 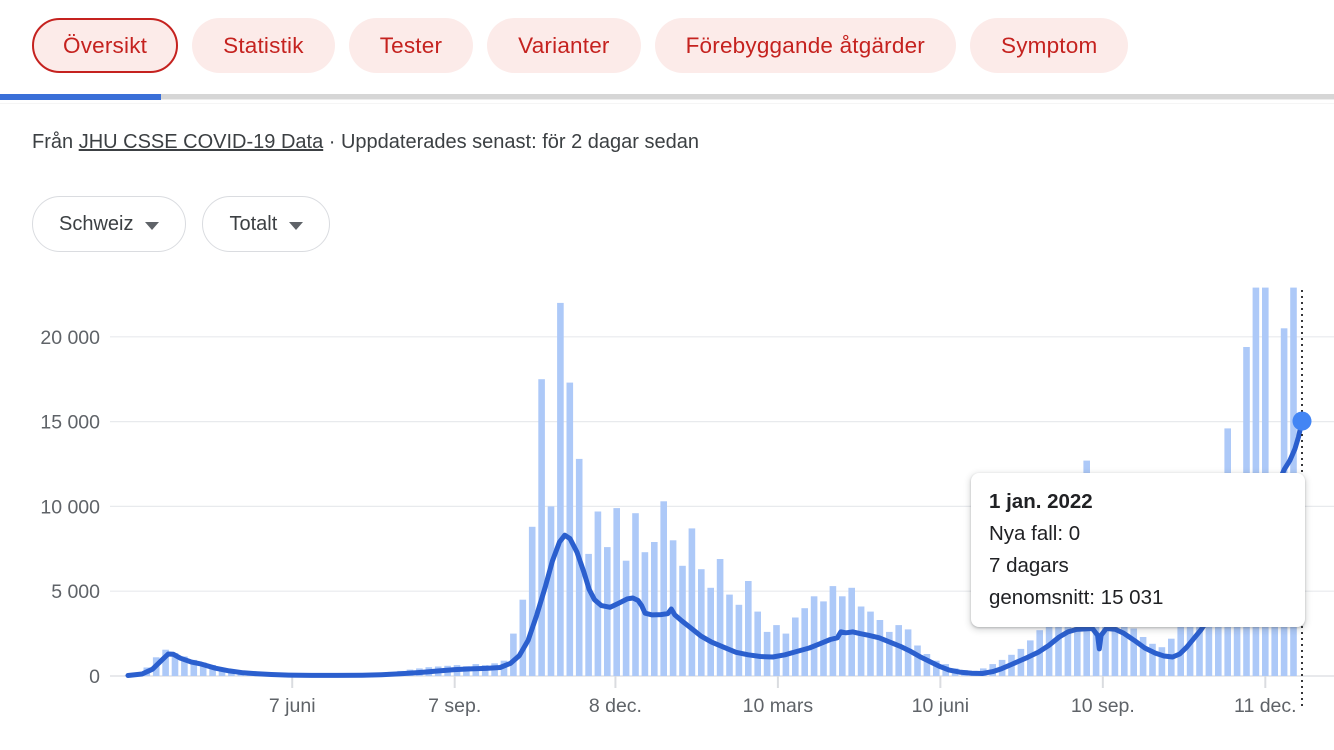 I want to click on svg-text: 0, so click(x=94, y=677).